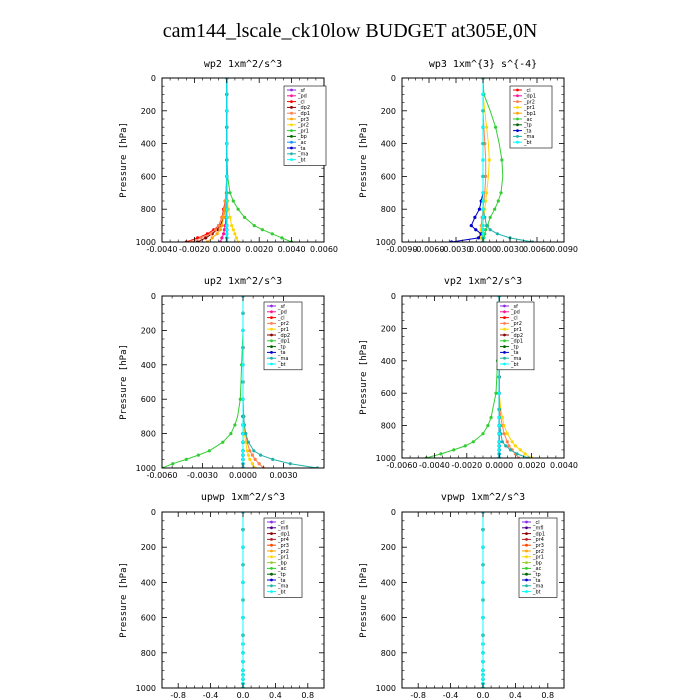 This screenshot has width=700, height=700. Describe the element at coordinates (456, 249) in the screenshot. I see `x-tick-label: -0.0030` at that location.